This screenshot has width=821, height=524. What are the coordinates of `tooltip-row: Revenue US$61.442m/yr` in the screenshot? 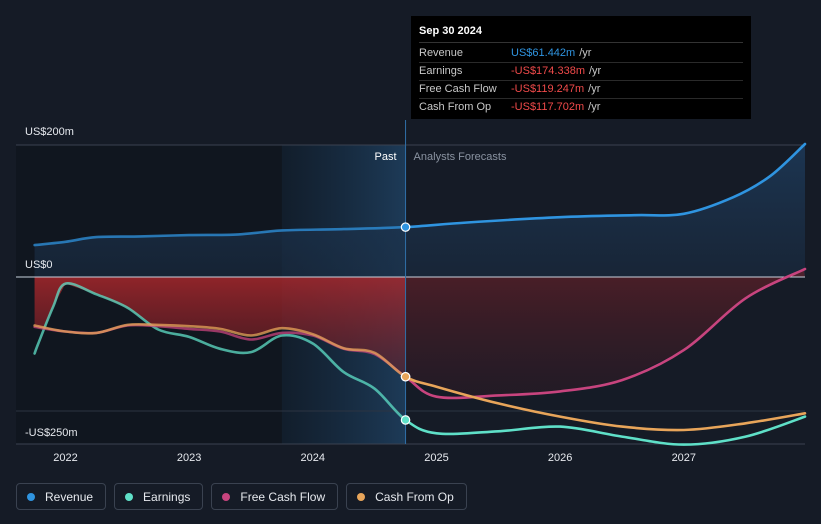 It's located at (581, 54).